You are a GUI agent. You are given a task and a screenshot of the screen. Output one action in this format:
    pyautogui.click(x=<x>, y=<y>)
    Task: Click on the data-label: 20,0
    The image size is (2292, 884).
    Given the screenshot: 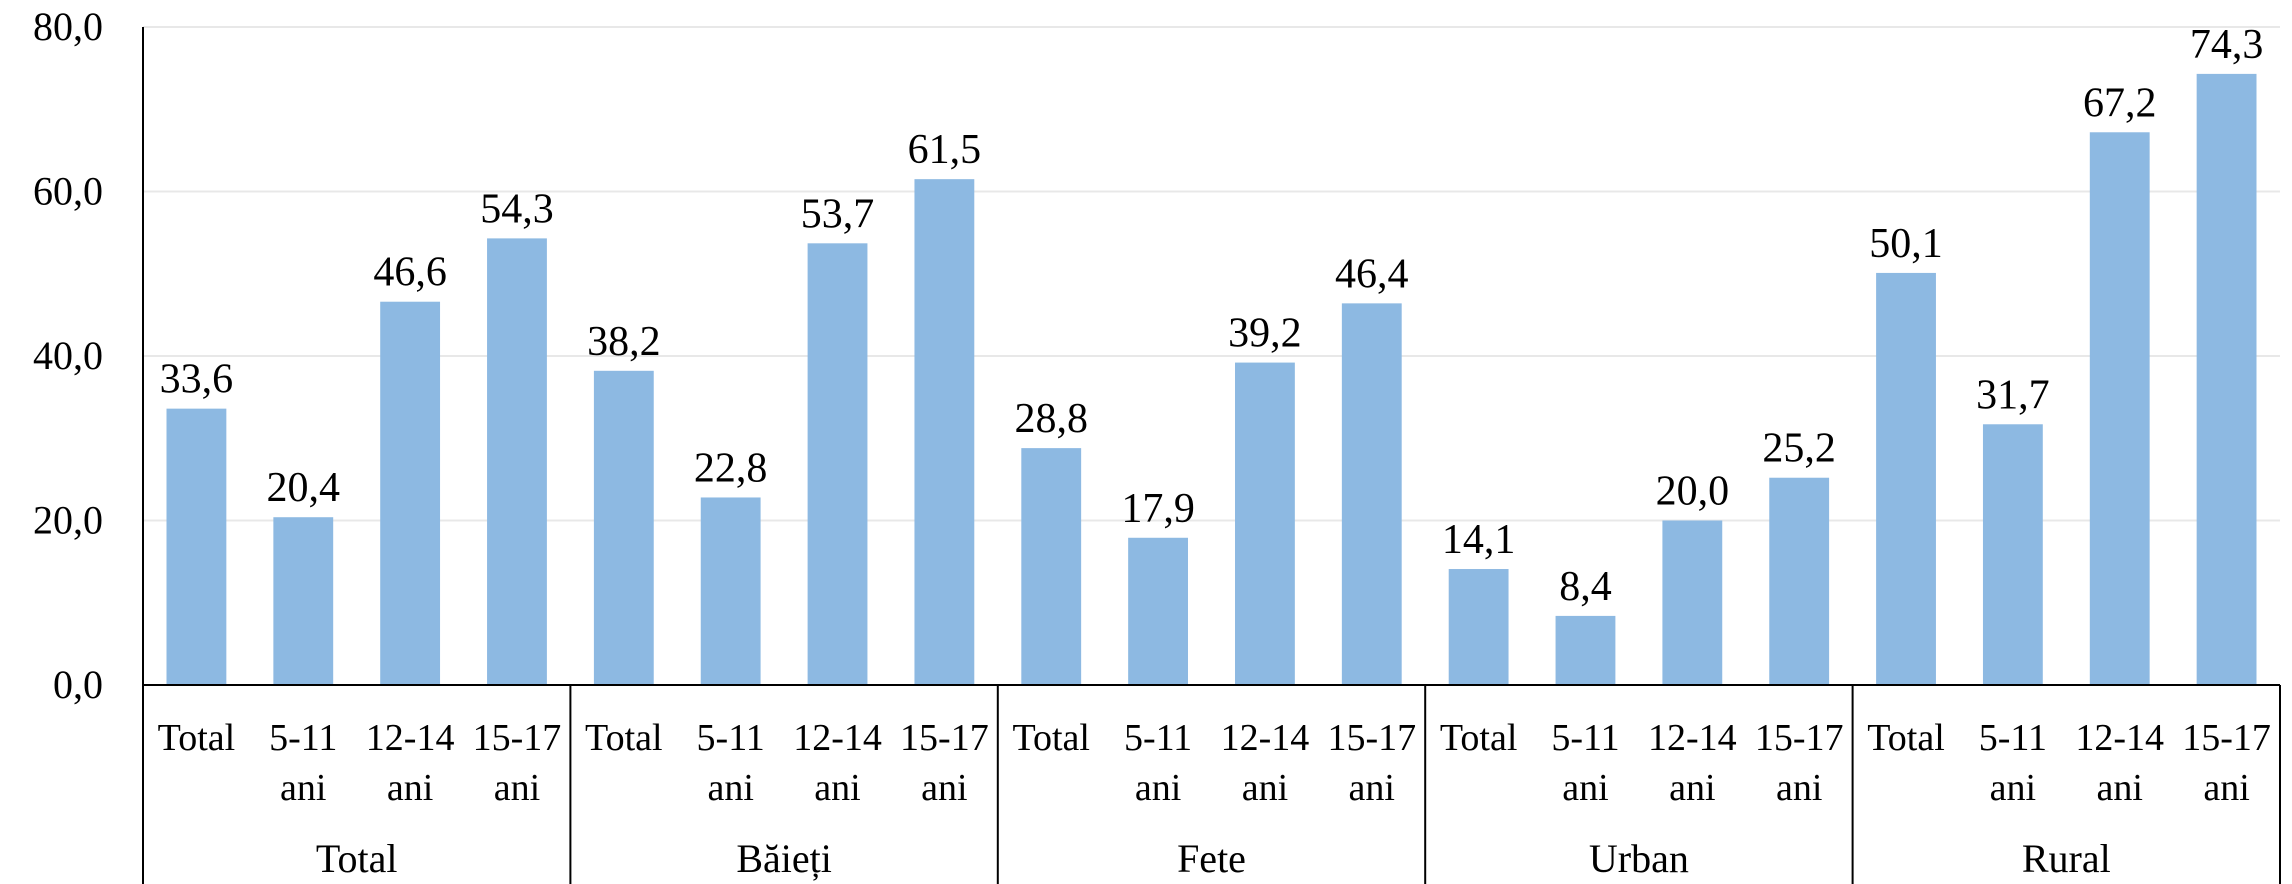 What is the action you would take?
    pyautogui.click(x=1693, y=492)
    